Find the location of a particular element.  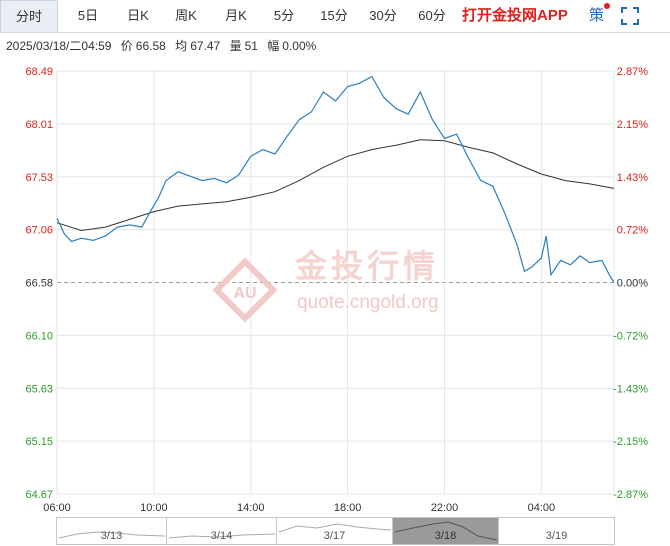

time-tick-label: 18:00 is located at coordinates (348, 508).